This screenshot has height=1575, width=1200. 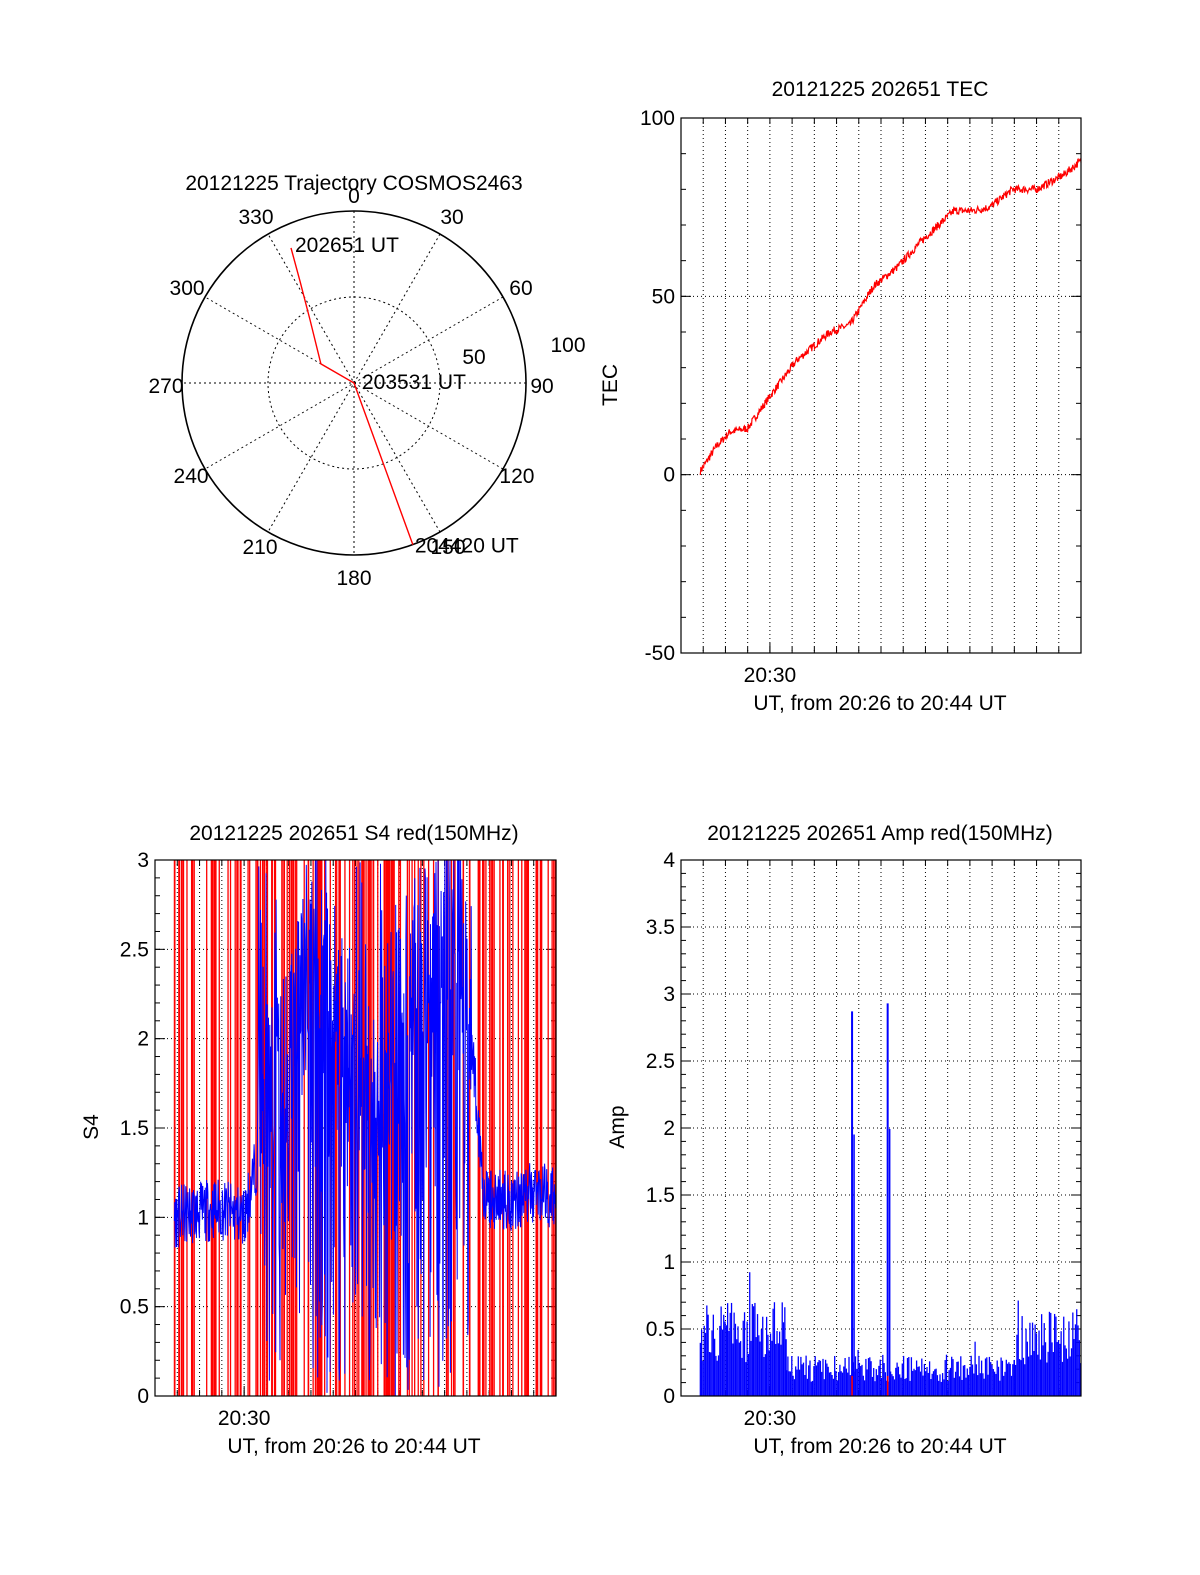 What do you see at coordinates (143, 860) in the screenshot?
I see `s4-ytick-label: 3` at bounding box center [143, 860].